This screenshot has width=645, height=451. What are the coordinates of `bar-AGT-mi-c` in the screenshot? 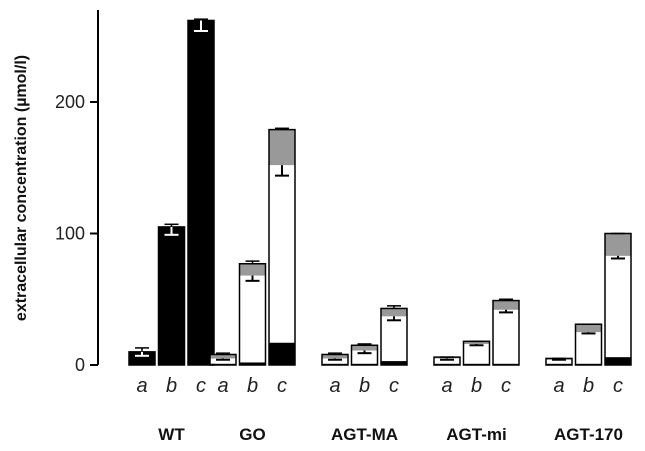 It's located at (506, 332).